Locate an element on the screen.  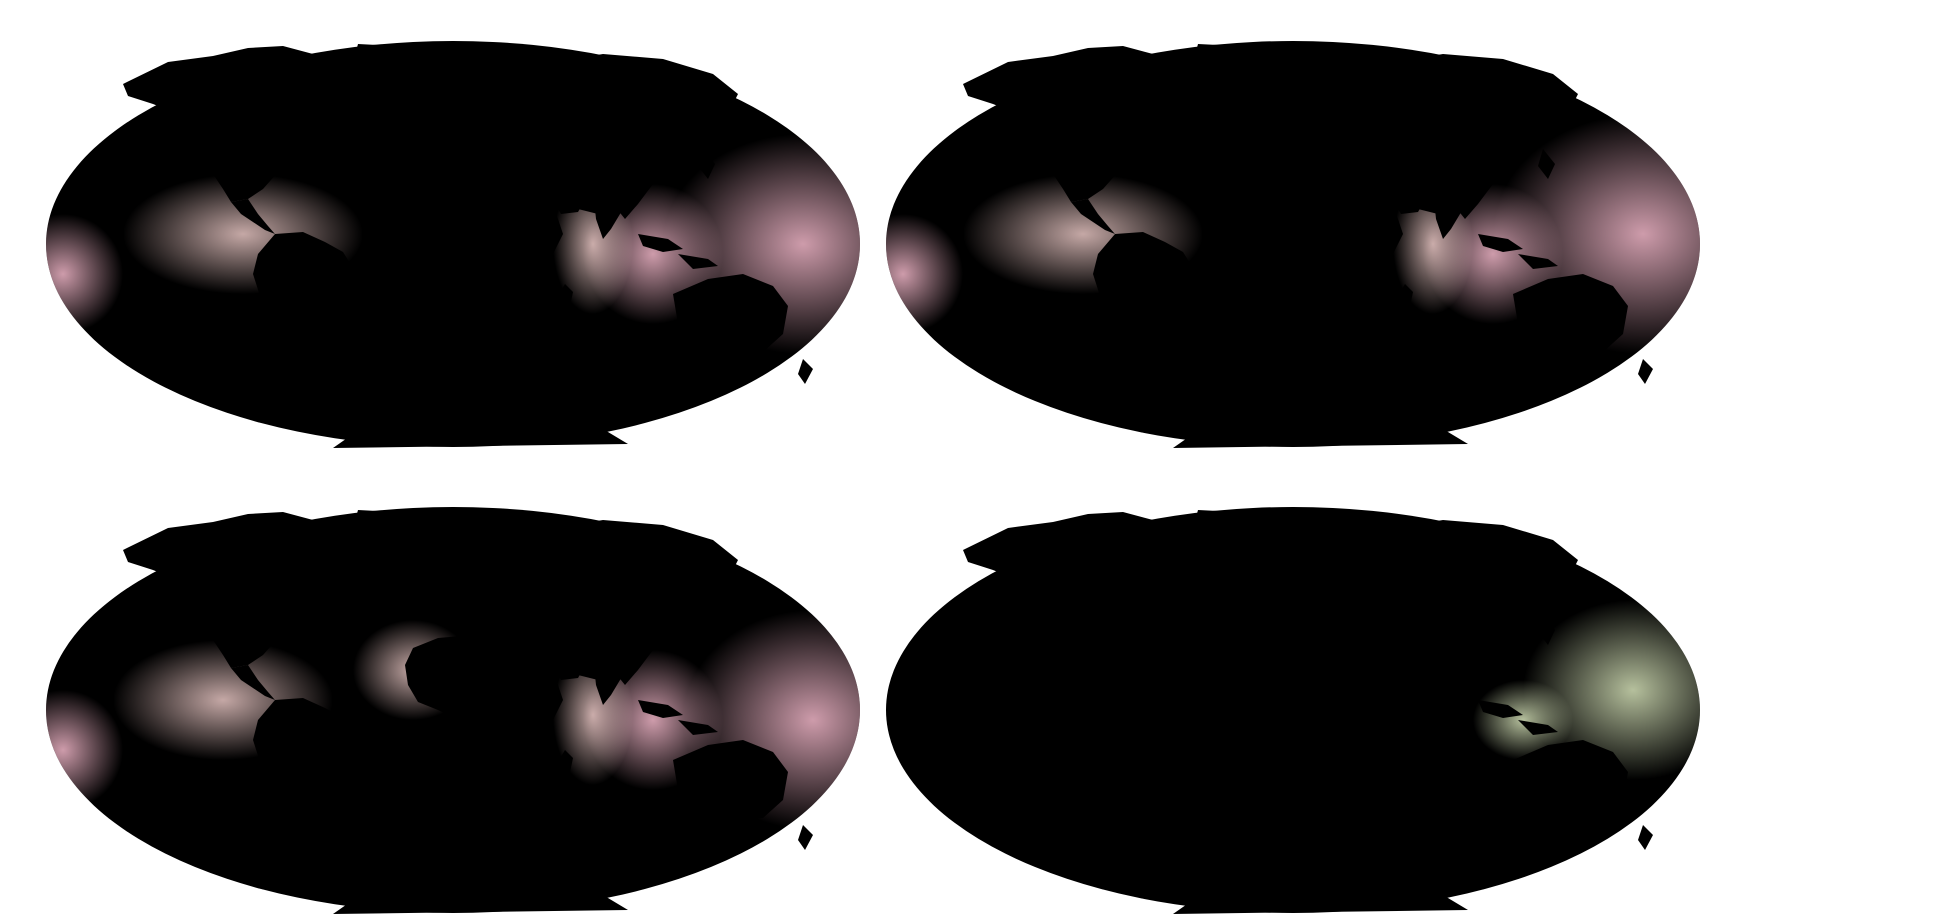
colorbar-gradient is located at coordinates (1760, 503).